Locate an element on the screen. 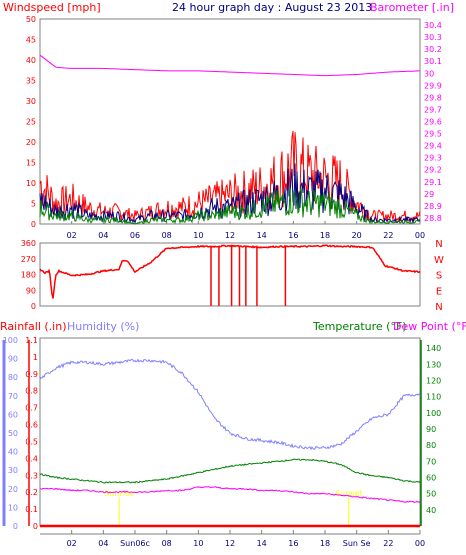 This screenshot has height=555, width=466. temp-tick-label: 80 is located at coordinates (431, 445).